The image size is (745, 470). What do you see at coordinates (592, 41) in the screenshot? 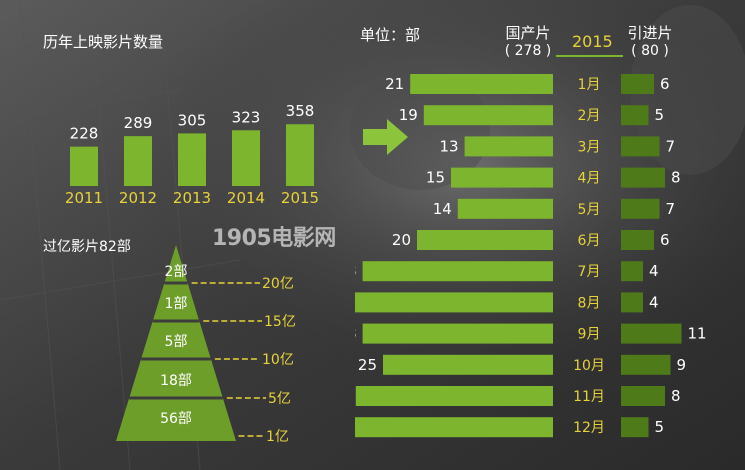
I see `year-label: 2015` at bounding box center [592, 41].